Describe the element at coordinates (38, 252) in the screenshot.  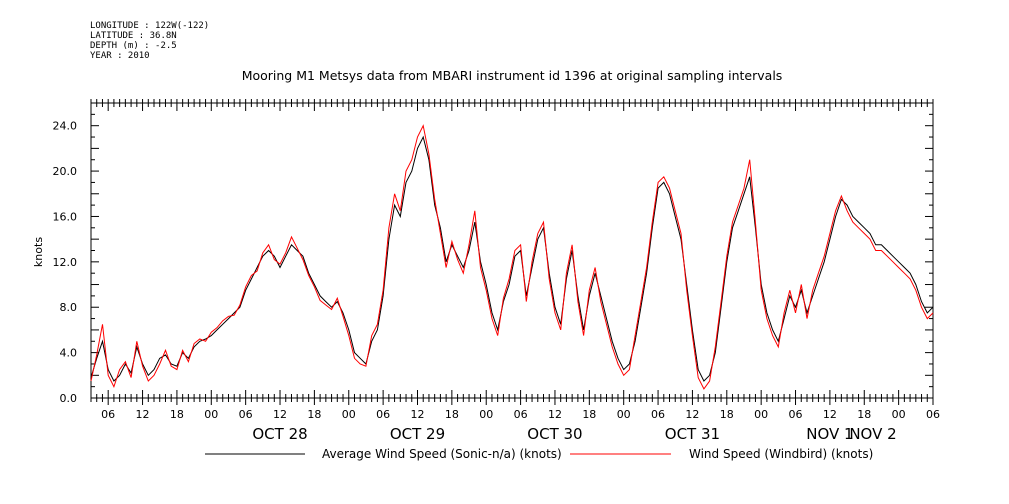
I see `y-axis-label: knots` at that location.